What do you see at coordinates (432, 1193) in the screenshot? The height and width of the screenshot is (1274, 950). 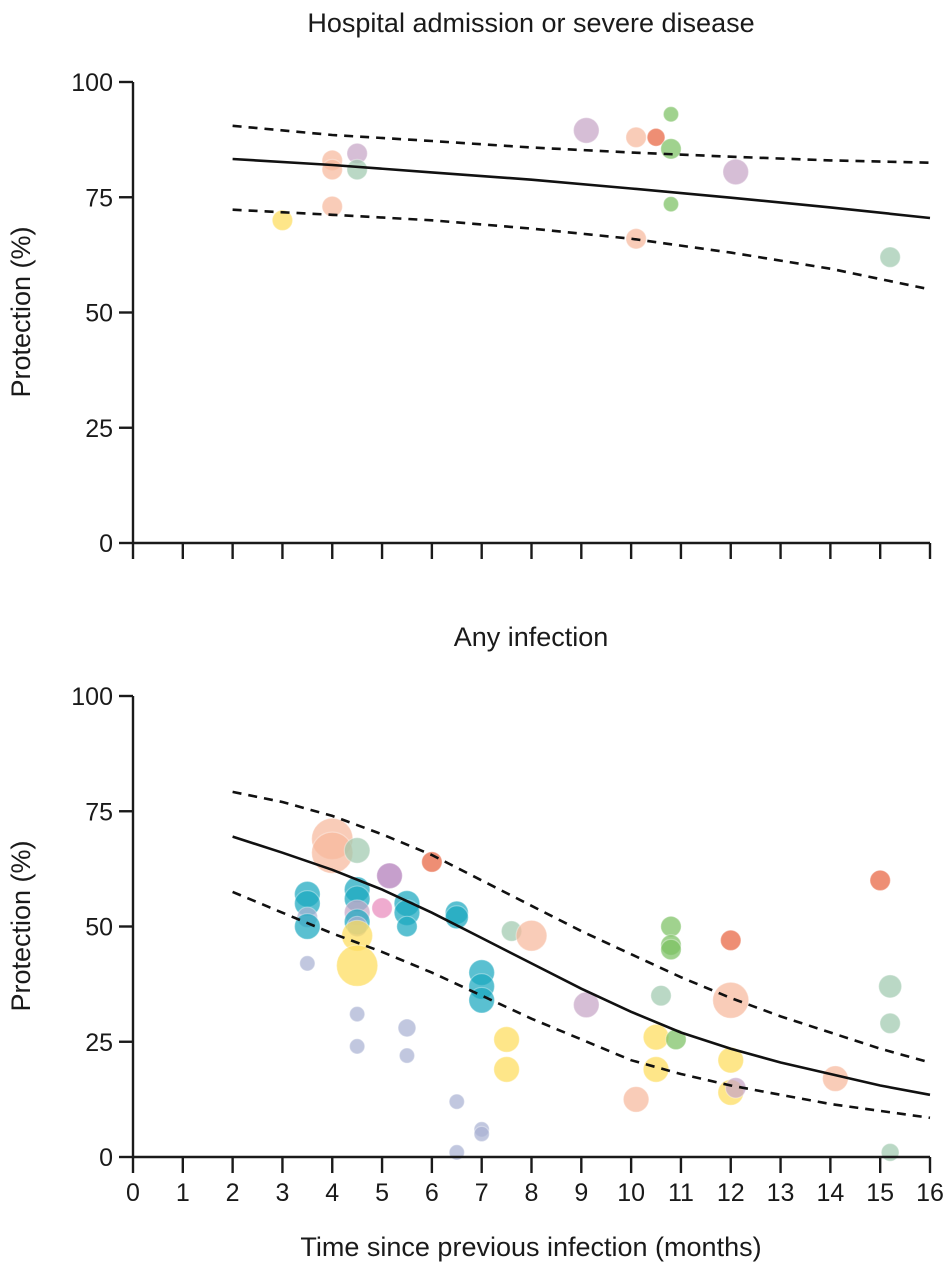 I see `x-tick-label: 6` at bounding box center [432, 1193].